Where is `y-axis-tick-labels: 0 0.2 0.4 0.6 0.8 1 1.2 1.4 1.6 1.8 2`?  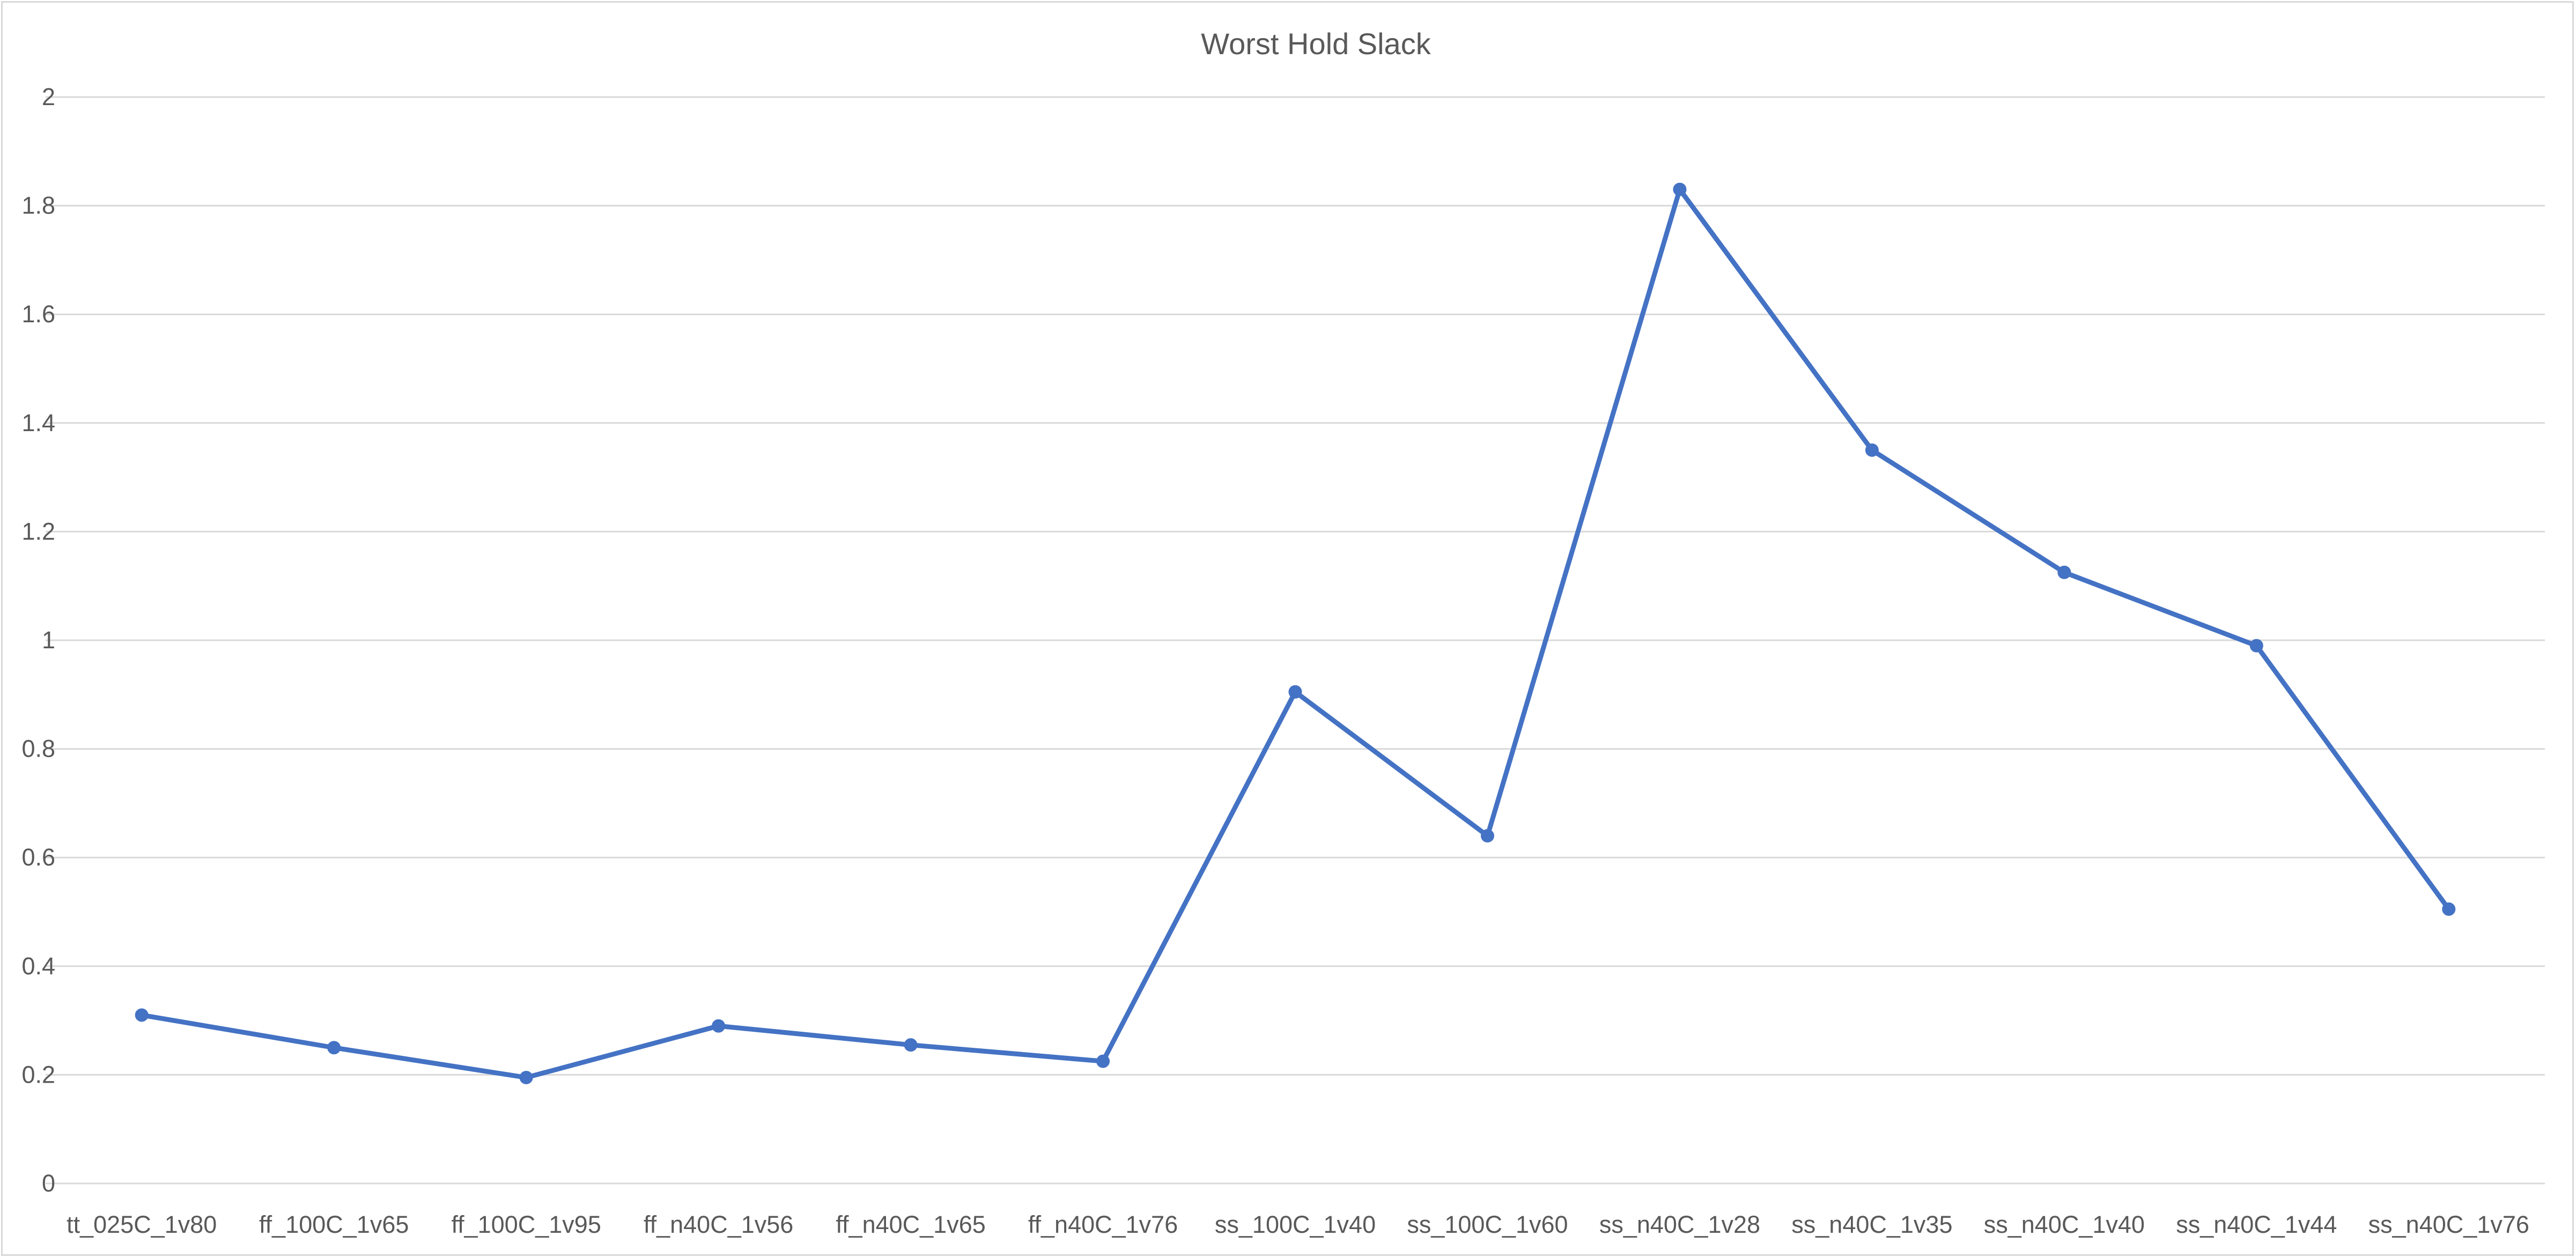
y-axis-tick-labels: 0 0.2 0.4 0.6 0.8 1 1.2 1.4 1.6 1.8 2 is located at coordinates (38, 640).